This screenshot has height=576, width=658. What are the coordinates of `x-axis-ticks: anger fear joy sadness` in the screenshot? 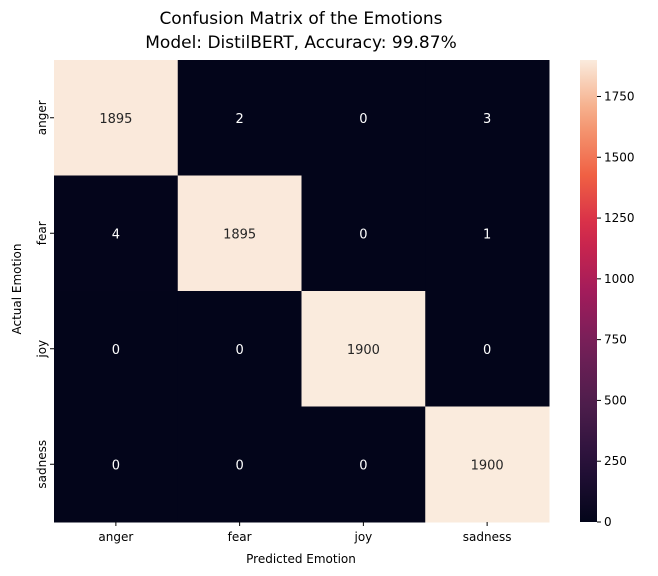 It's located at (304, 533).